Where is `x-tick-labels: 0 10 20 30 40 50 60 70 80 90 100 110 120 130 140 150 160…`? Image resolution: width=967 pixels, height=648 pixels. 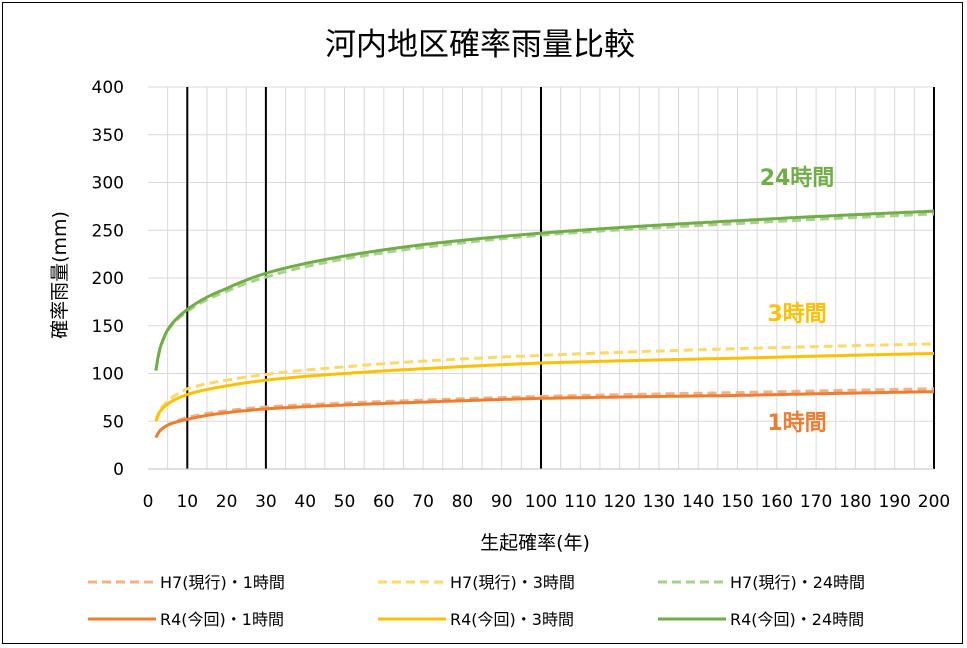
x-tick-labels: 0 10 20 30 40 50 60 70 80 90 100 110 120 130 140 150 160… is located at coordinates (547, 502).